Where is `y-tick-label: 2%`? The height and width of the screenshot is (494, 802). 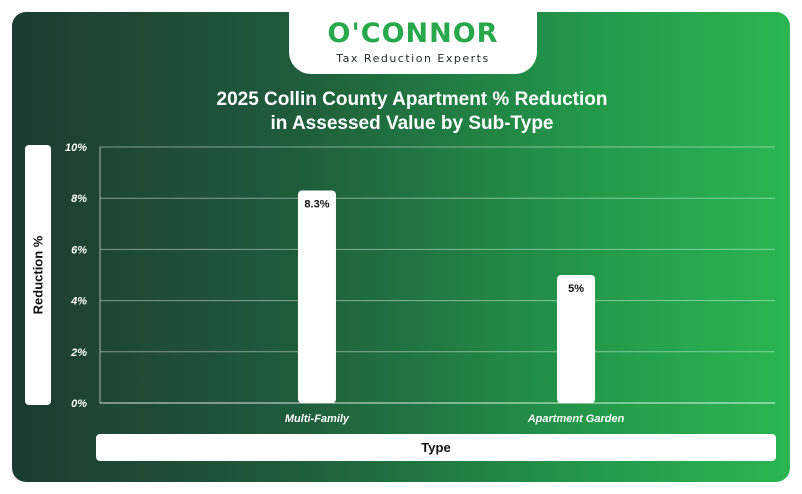 y-tick-label: 2% is located at coordinates (78, 353).